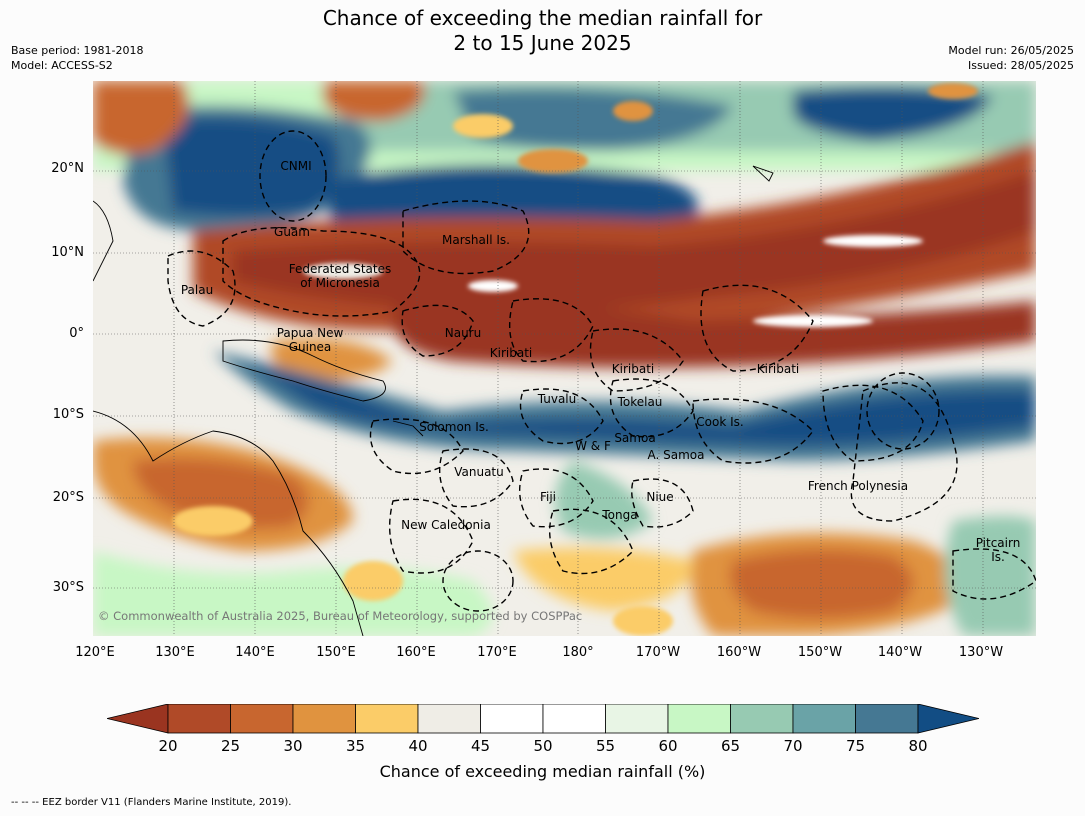 The height and width of the screenshot is (816, 1085). I want to click on colorbar-tick-label: 80, so click(918, 746).